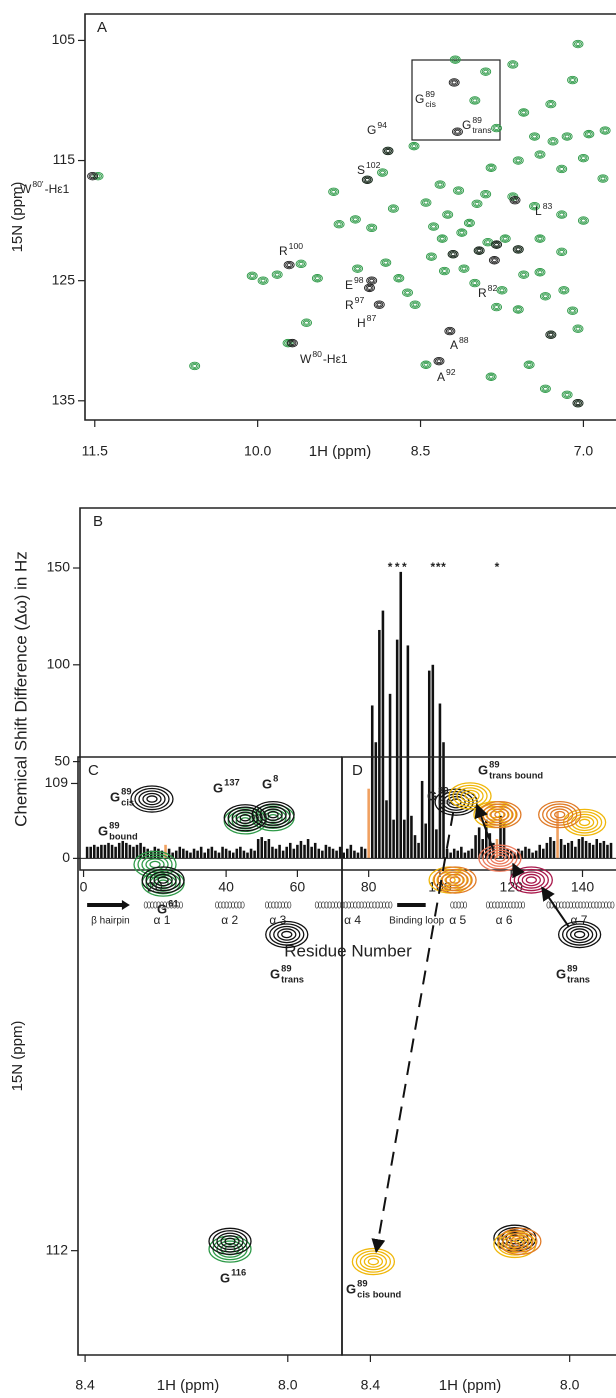  I want to click on y-tick-label: 112, so click(57, 1249).